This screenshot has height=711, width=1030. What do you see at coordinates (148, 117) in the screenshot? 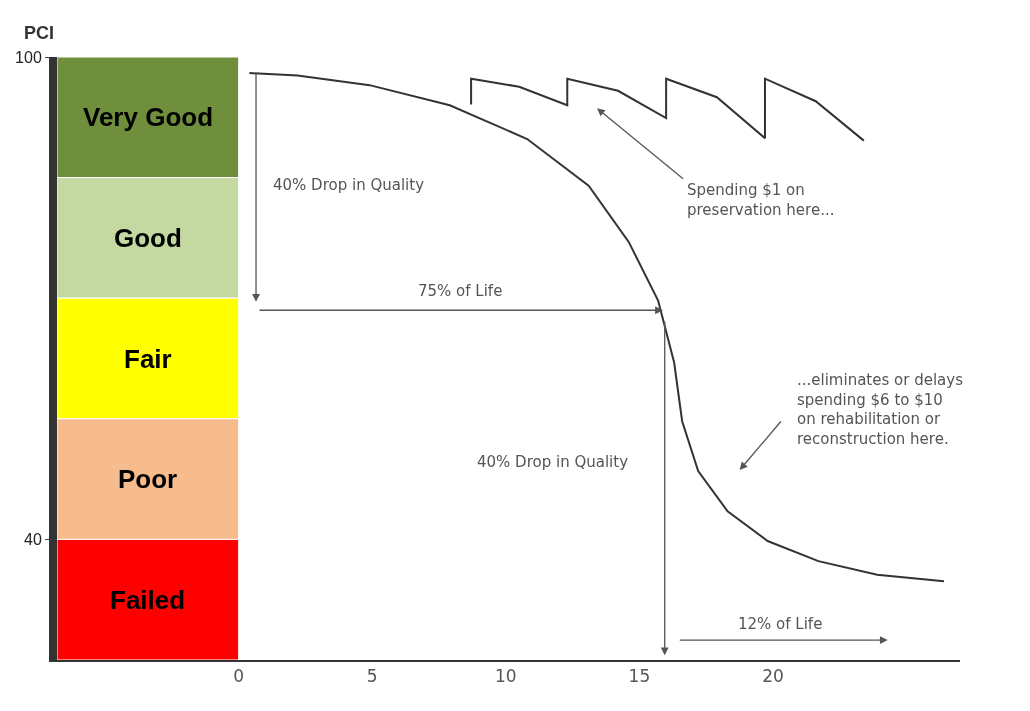
I see `band-label: Very Good` at bounding box center [148, 117].